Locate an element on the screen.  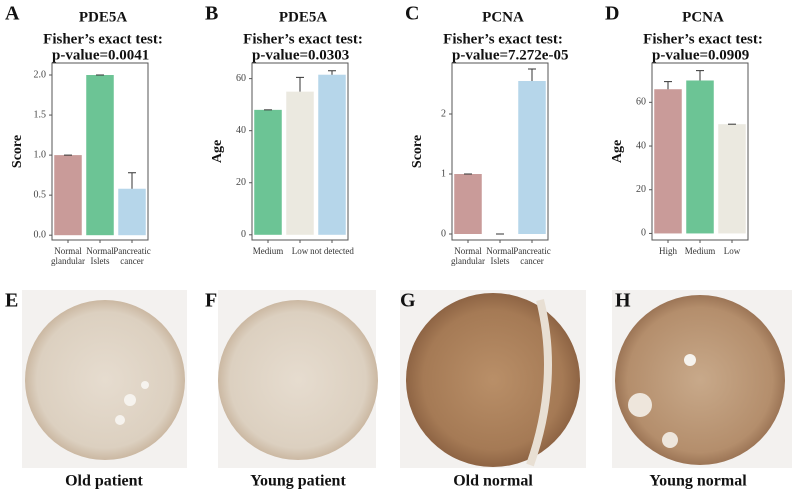
x-tick-label: High is located at coordinates (668, 251).